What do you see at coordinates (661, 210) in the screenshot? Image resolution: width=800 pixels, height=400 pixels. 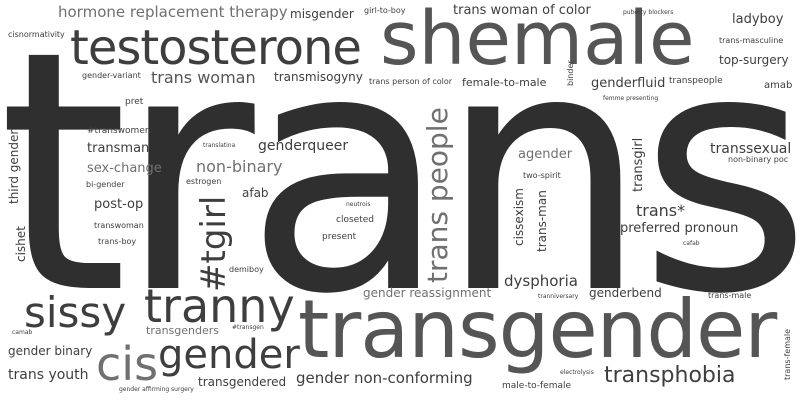 I see `word-trans-star: trans*` at bounding box center [661, 210].